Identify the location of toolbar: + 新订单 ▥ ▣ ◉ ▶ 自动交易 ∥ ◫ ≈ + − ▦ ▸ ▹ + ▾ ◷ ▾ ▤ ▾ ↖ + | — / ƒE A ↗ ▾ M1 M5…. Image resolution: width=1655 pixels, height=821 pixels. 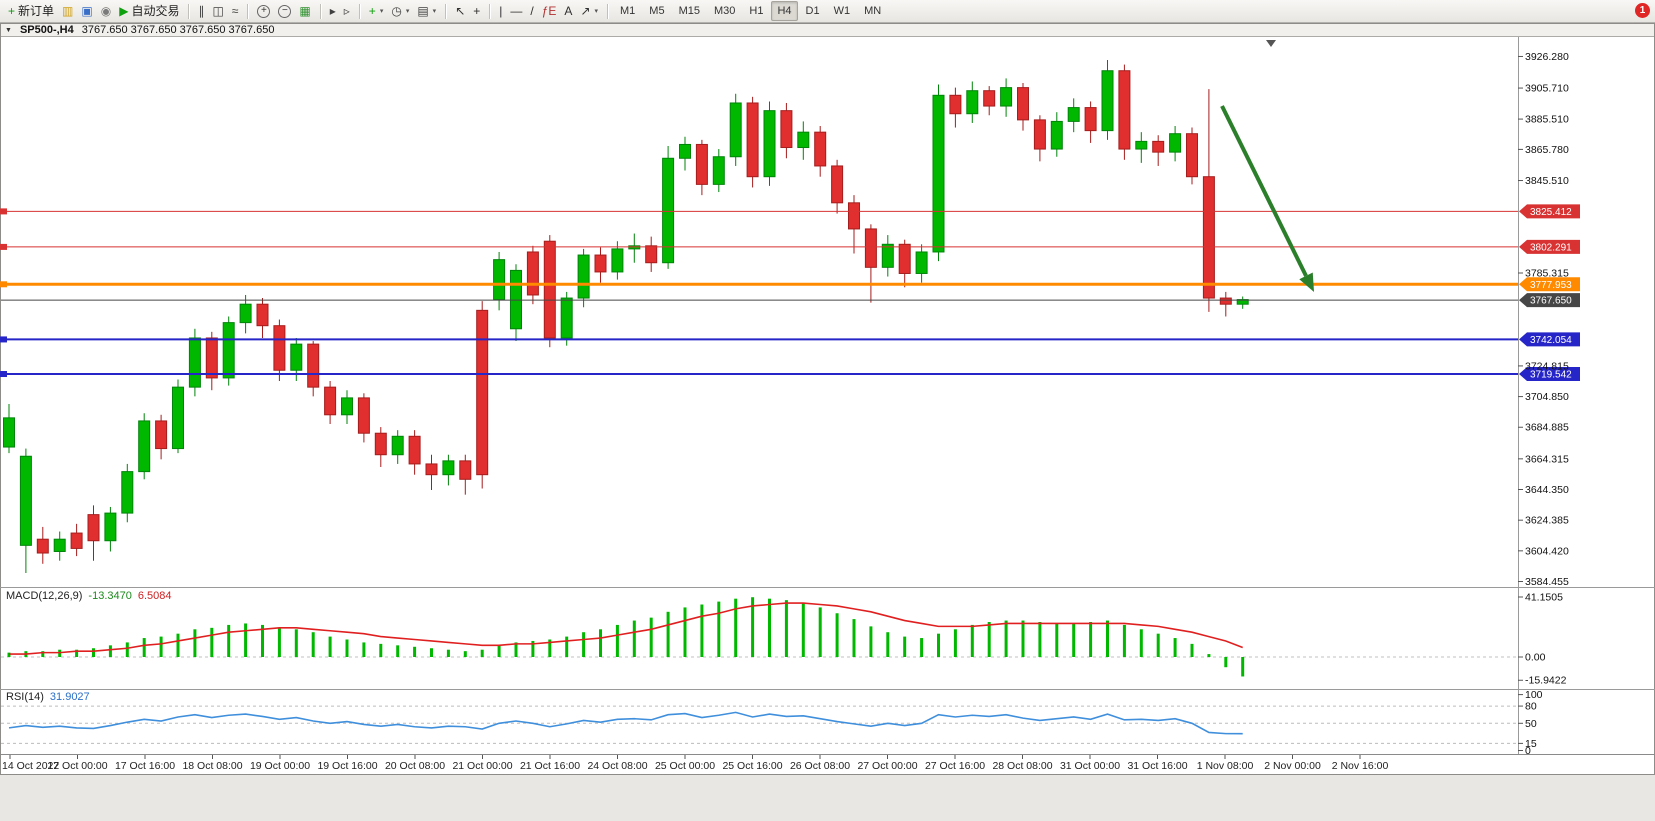
(827, 11).